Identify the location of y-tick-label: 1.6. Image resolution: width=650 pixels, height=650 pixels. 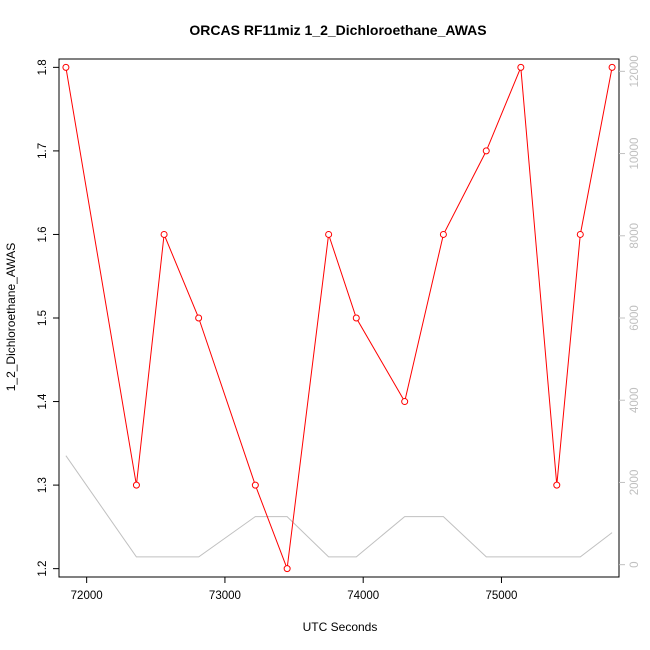
(43, 234).